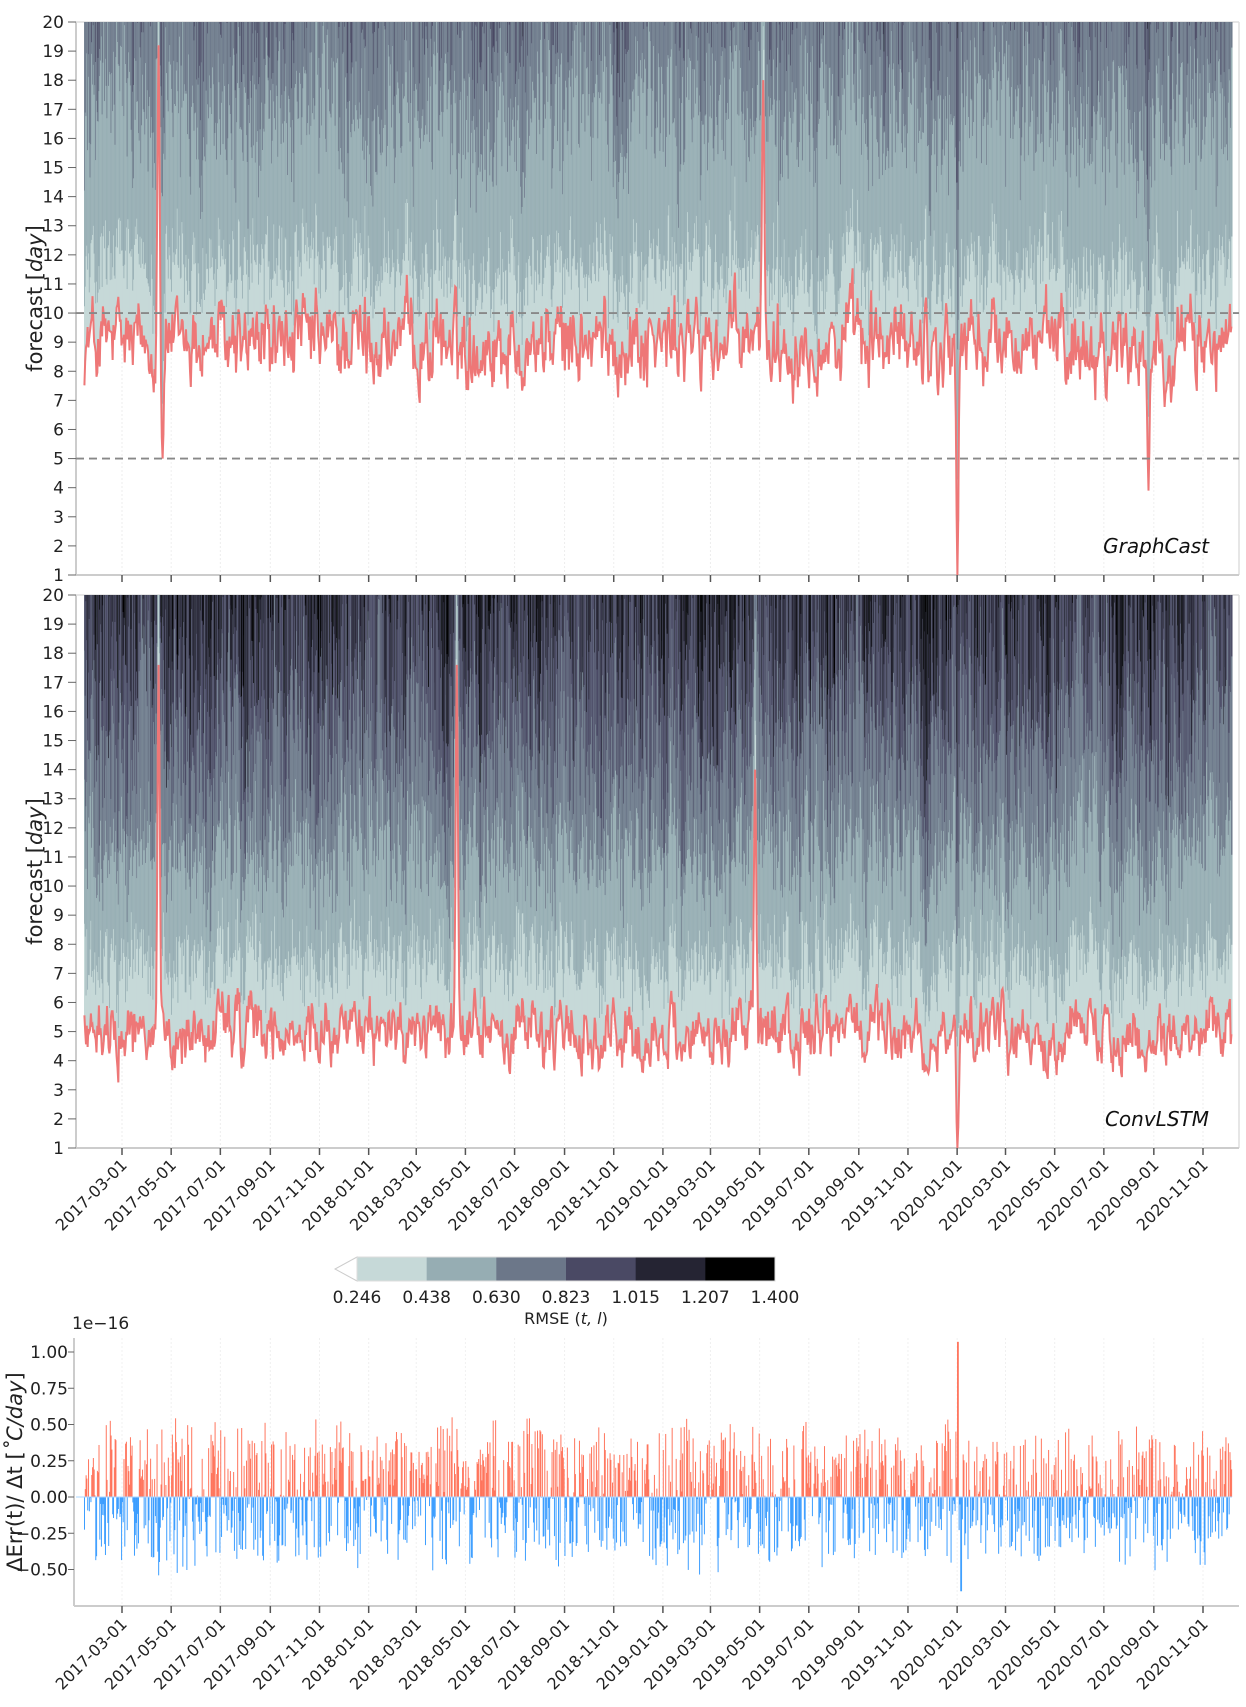 The width and height of the screenshot is (1246, 1707). What do you see at coordinates (58, 460) in the screenshot?
I see `y-tick-label: 5` at bounding box center [58, 460].